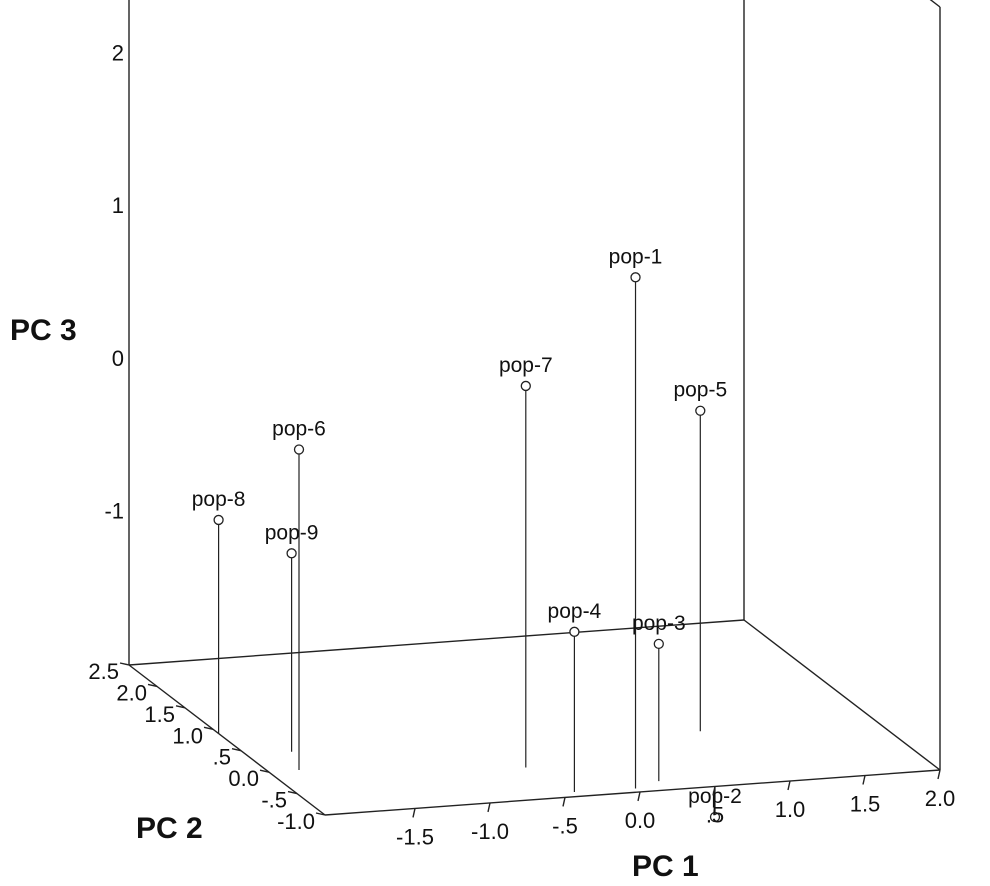 The image size is (990, 886). Describe the element at coordinates (159, 714) in the screenshot. I see `y-tick-label: 1.5` at that location.